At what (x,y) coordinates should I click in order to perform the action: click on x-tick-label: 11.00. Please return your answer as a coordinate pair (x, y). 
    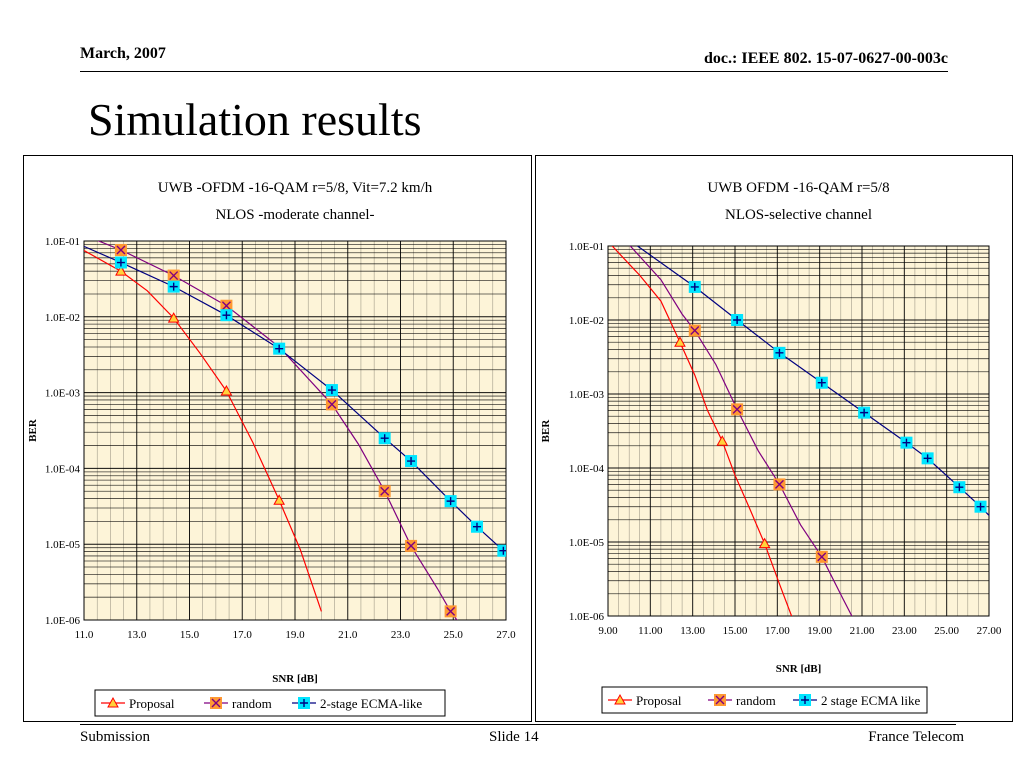
    Looking at the image, I should click on (650, 631).